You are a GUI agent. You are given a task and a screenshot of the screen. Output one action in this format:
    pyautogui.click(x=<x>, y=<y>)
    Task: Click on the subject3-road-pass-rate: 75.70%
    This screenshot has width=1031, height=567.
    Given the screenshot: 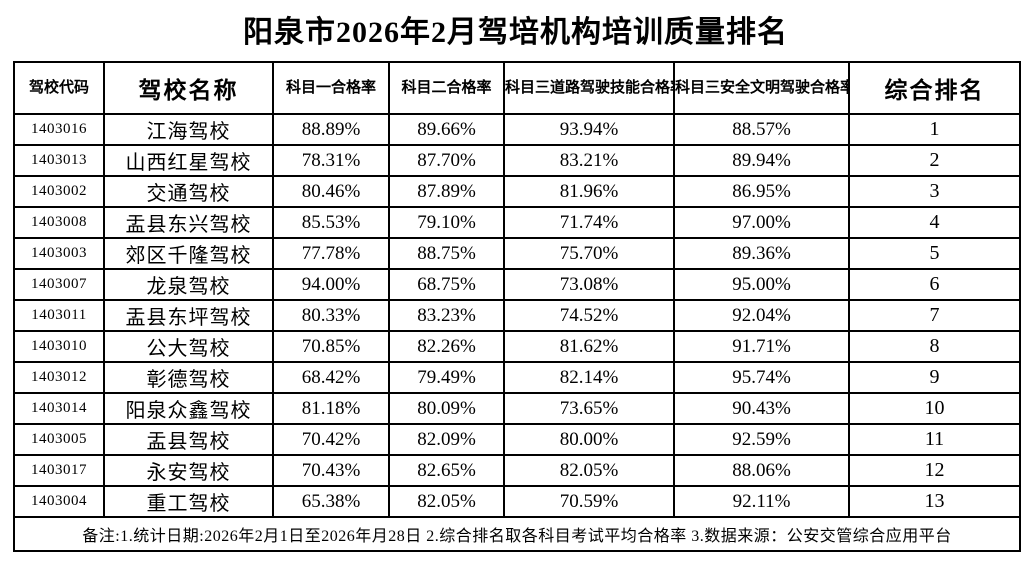 What is the action you would take?
    pyautogui.click(x=589, y=253)
    